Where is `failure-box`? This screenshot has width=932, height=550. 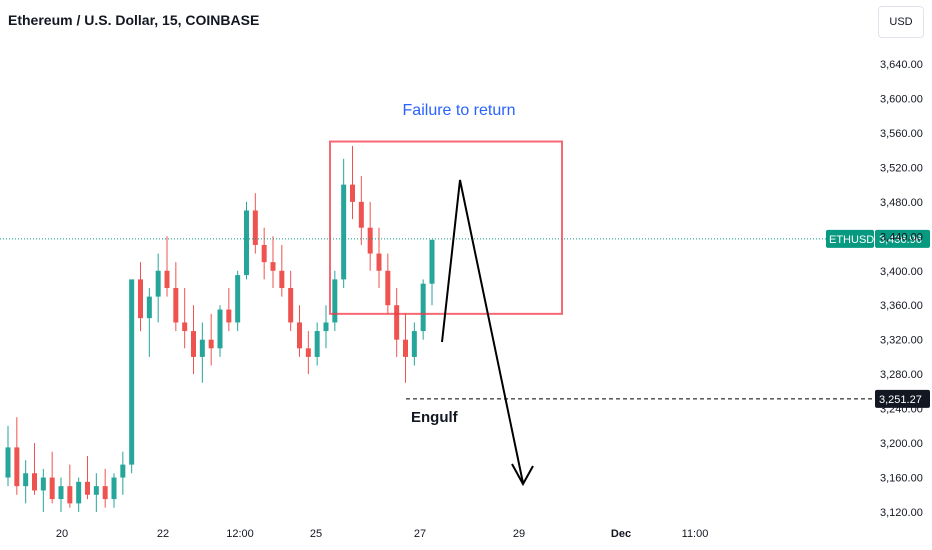 failure-box is located at coordinates (446, 227).